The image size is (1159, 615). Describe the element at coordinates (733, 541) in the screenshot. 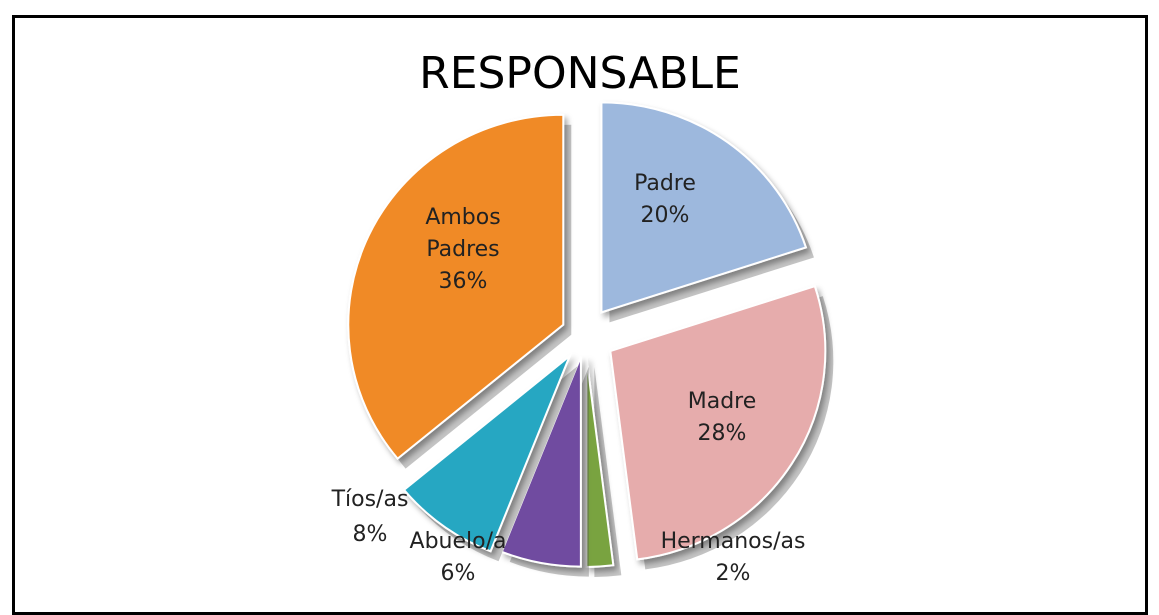

I see `slice-label-name: Hermanos/as` at that location.